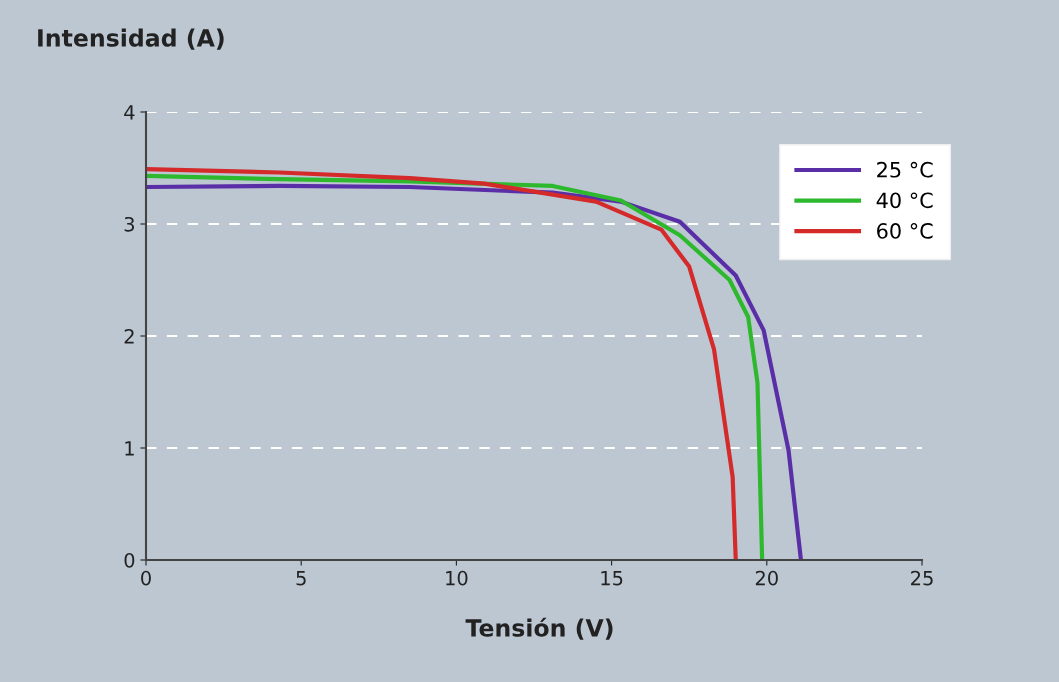 Image resolution: width=1059 pixels, height=682 pixels. What do you see at coordinates (129, 448) in the screenshot?
I see `y-tick-label: 1` at bounding box center [129, 448].